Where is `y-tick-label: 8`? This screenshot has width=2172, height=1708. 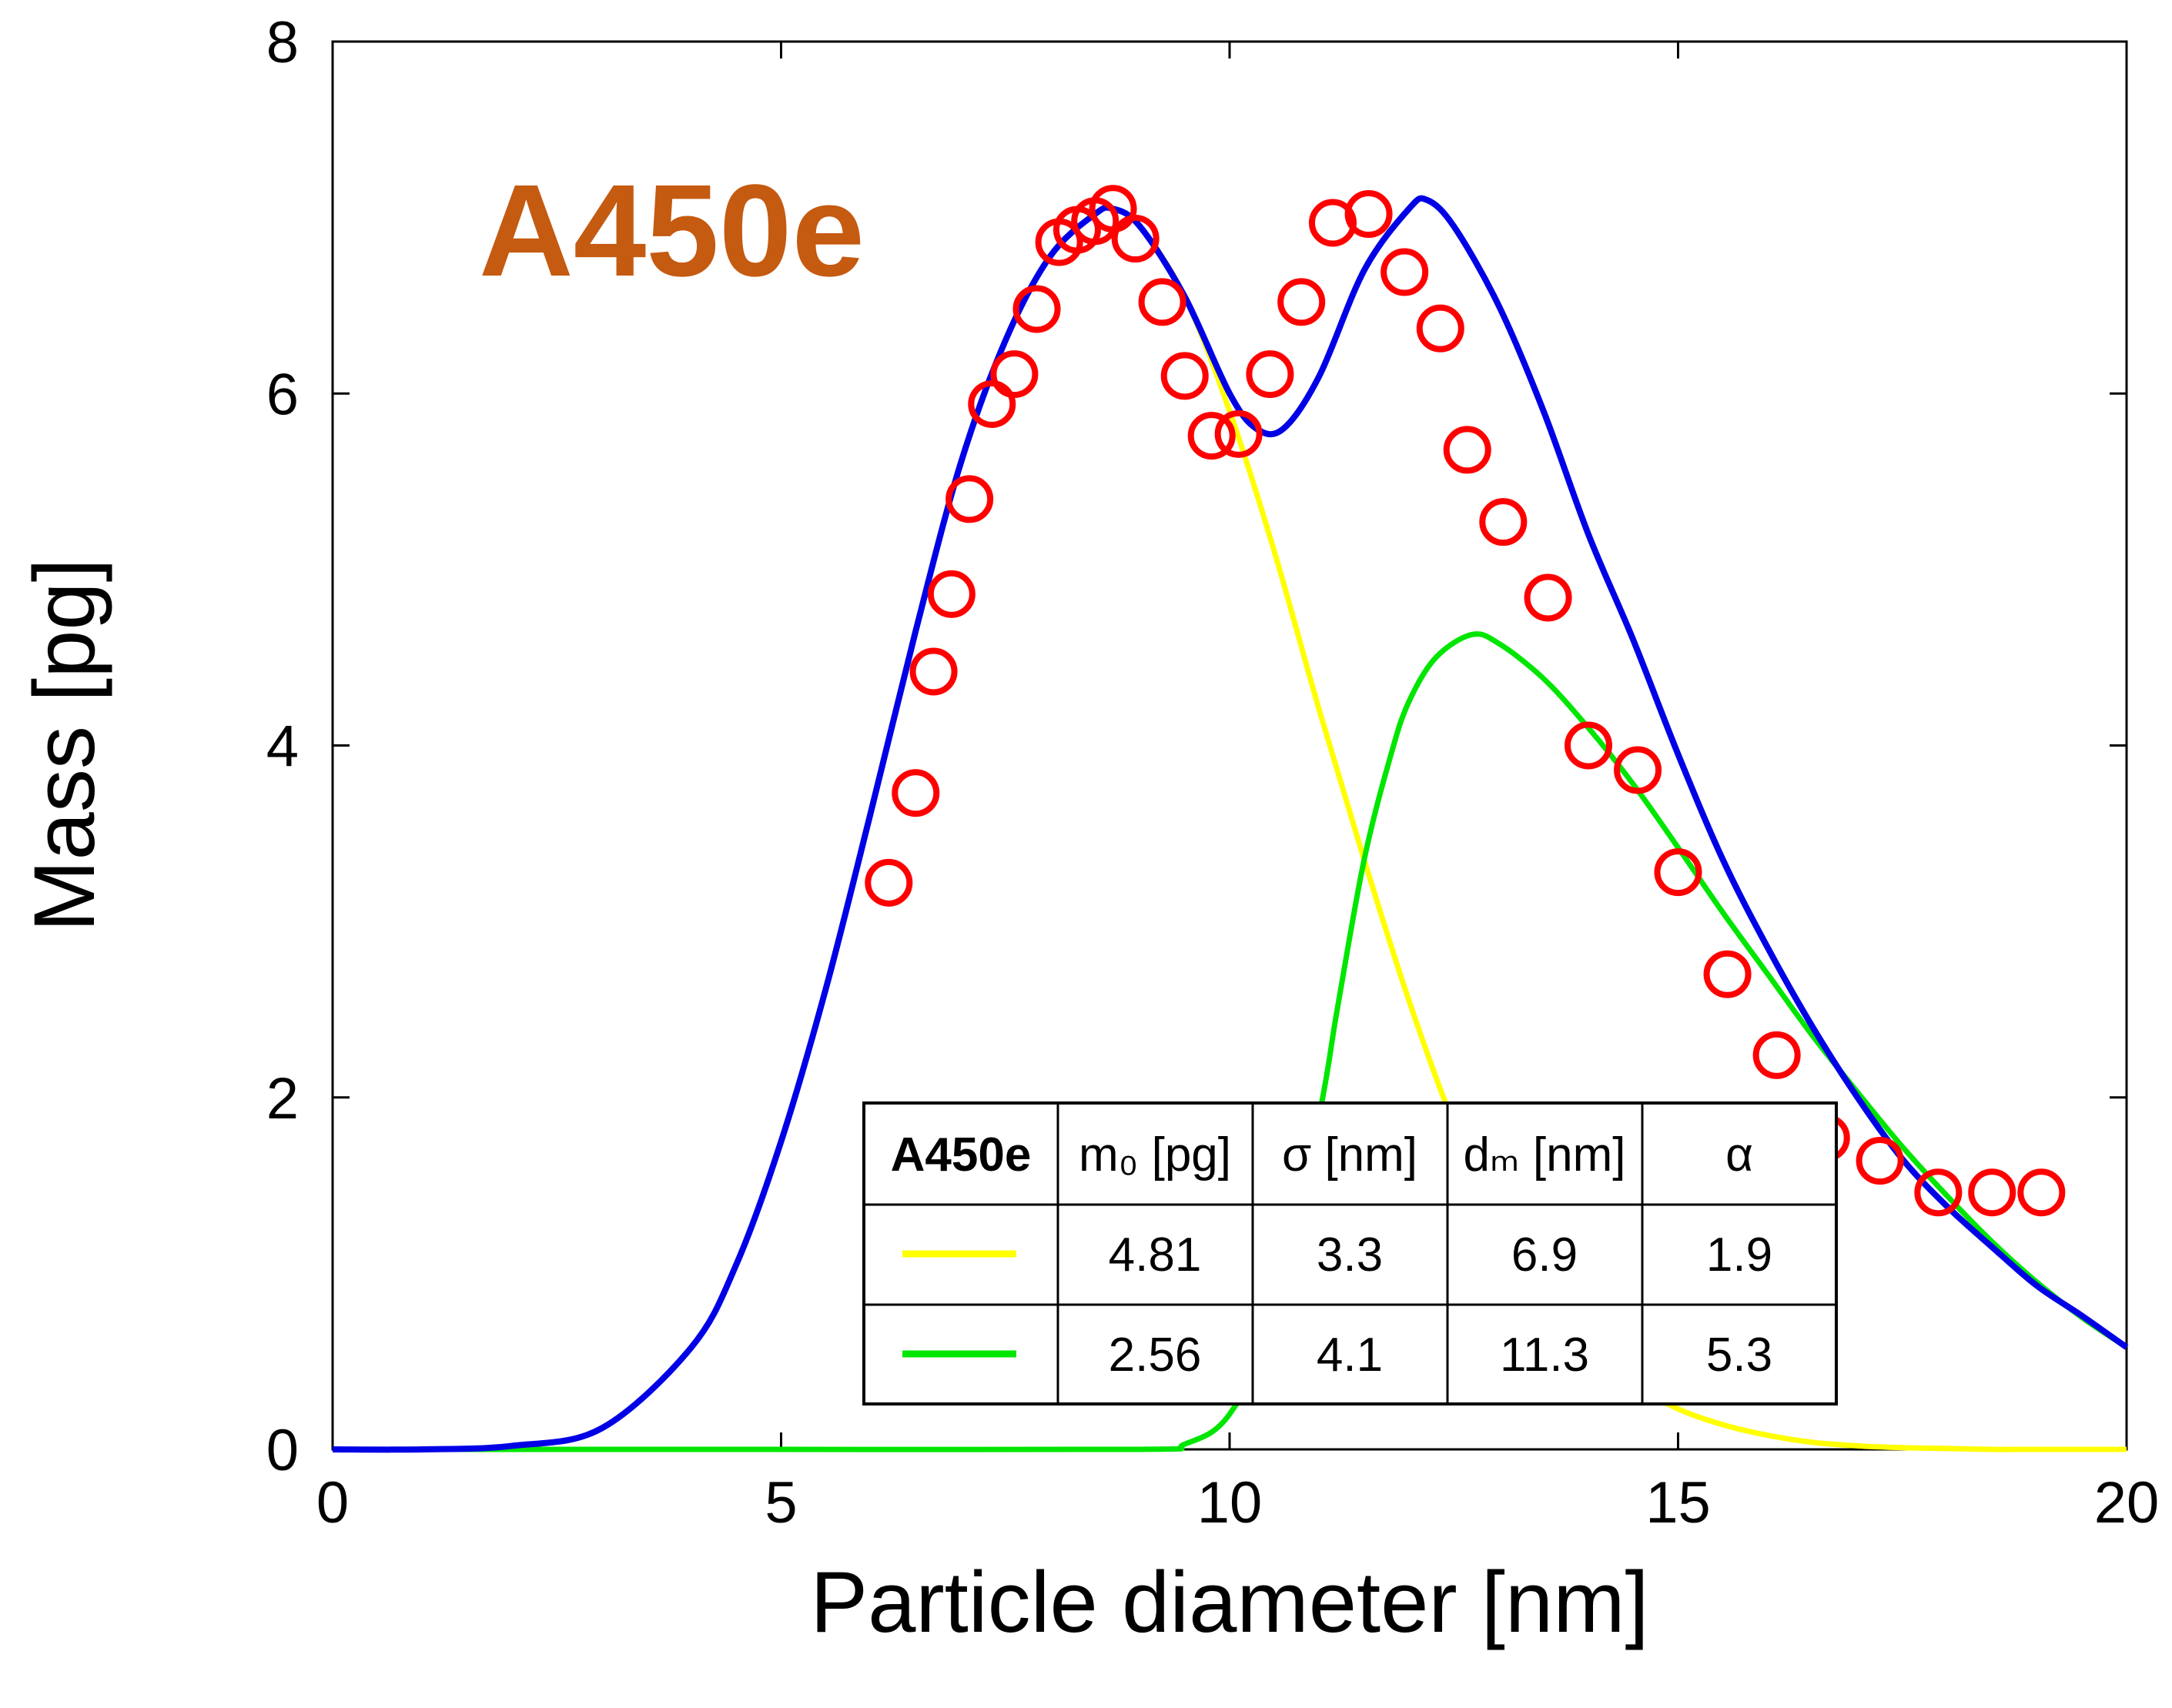 y-tick-label: 8 is located at coordinates (282, 42).